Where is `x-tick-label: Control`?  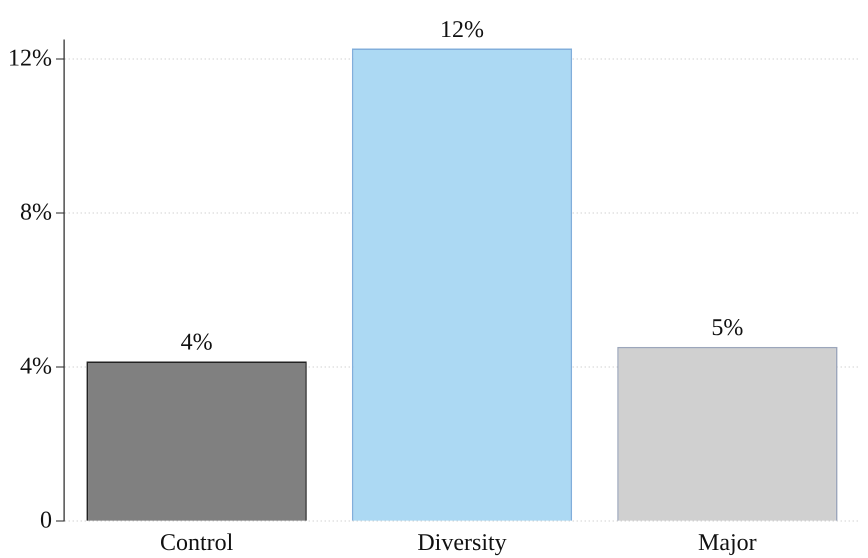 x-tick-label: Control is located at coordinates (197, 543).